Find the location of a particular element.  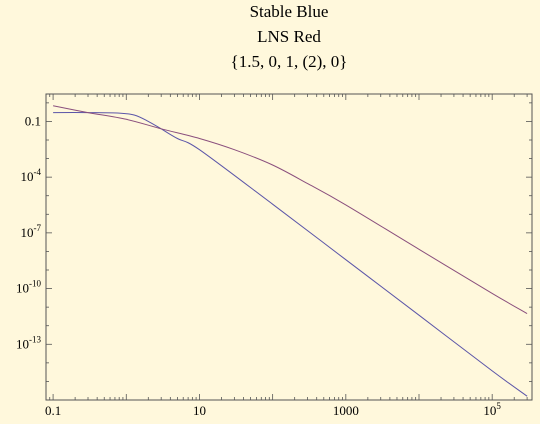

x-tick-label: 10 is located at coordinates (199, 410).